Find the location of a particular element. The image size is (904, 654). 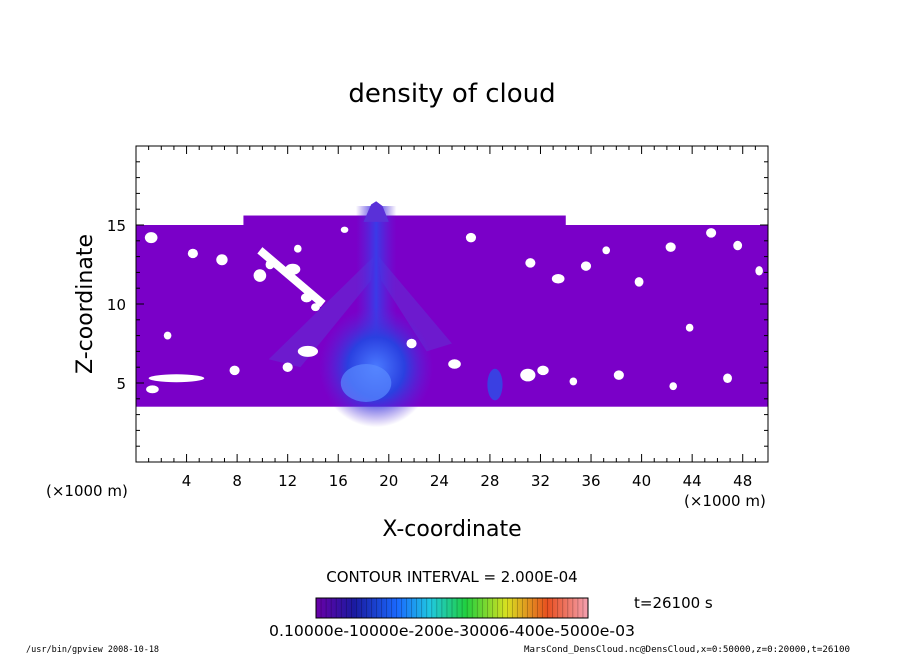

cloud-core-bright is located at coordinates (366, 383).